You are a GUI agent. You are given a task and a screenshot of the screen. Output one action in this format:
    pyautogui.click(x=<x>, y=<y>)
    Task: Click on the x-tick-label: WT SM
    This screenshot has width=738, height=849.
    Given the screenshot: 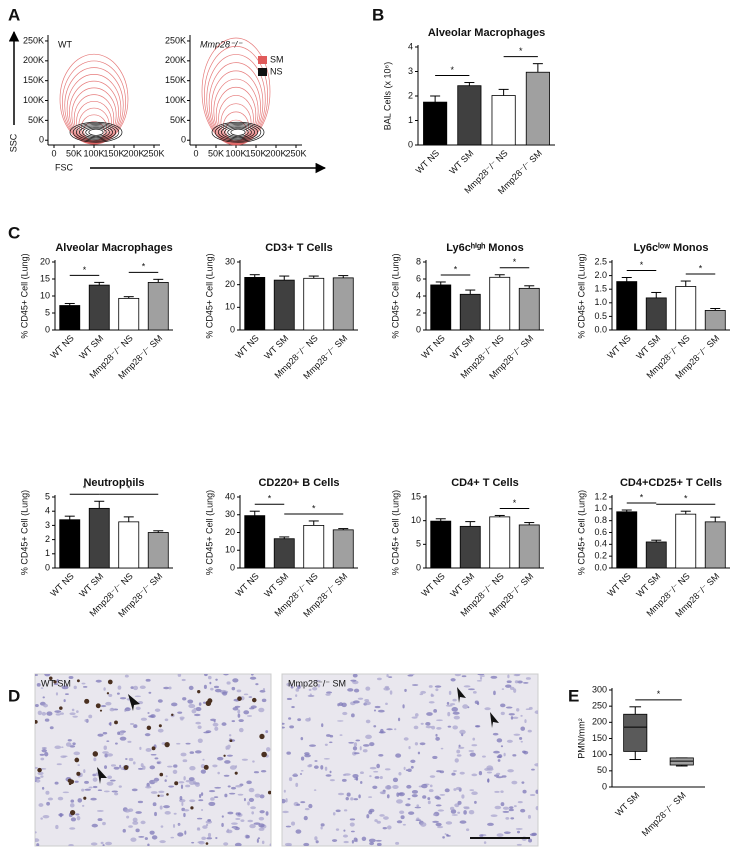 What is the action you would take?
    pyautogui.click(x=461, y=162)
    